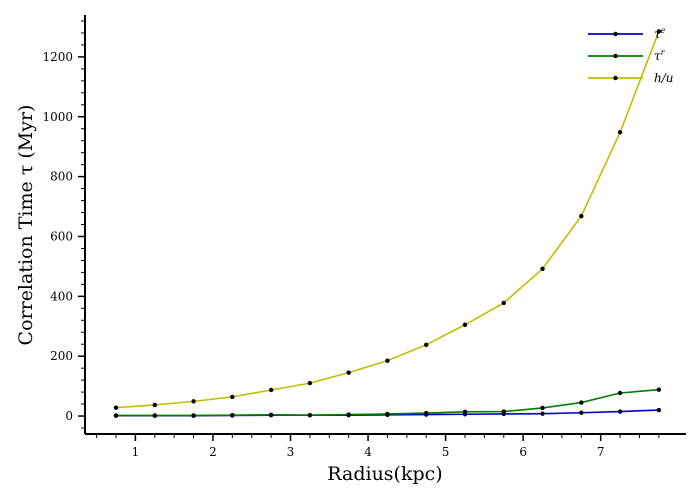  Describe the element at coordinates (384, 474) in the screenshot. I see `x-axis-title: Radius(kpc)` at that location.